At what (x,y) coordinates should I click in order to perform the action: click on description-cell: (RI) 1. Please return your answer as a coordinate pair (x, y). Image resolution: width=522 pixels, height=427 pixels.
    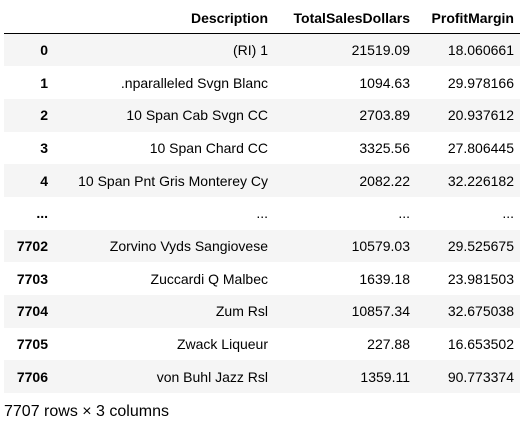
    Looking at the image, I should click on (250, 50).